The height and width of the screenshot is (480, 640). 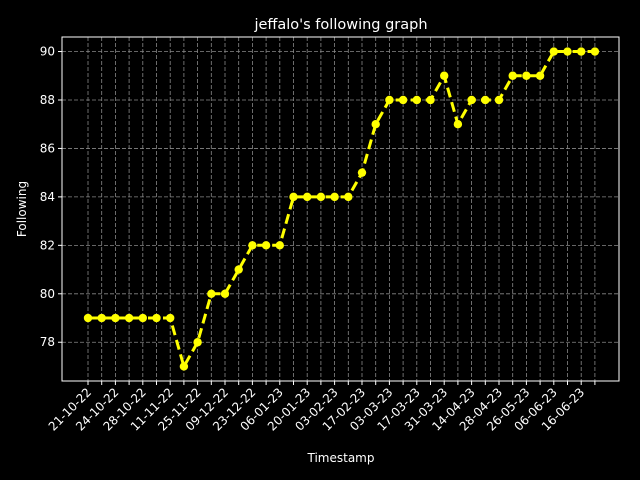 I want to click on y-tick-label: 84, so click(x=47, y=197).